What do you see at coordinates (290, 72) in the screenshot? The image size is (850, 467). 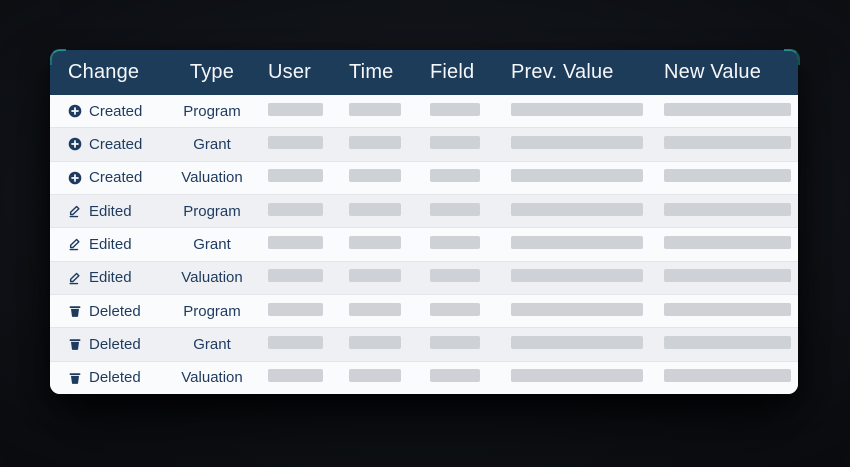 I see `column-header-user: User` at bounding box center [290, 72].